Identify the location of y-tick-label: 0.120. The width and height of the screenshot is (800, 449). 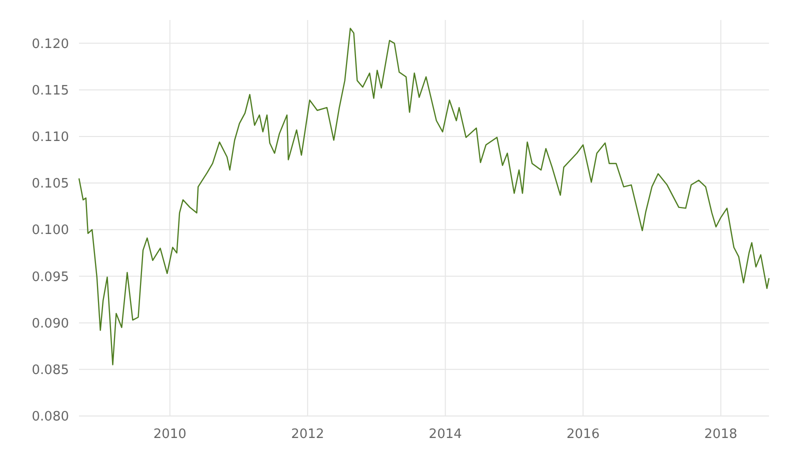
(50, 44).